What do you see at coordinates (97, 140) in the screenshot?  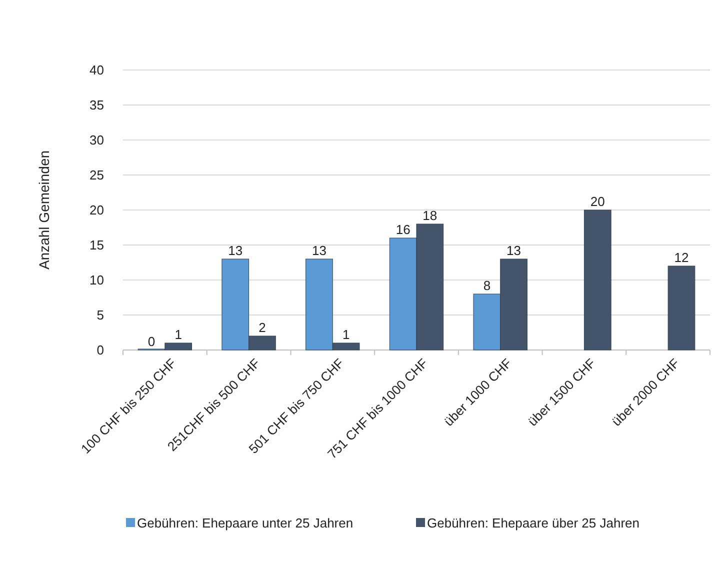 I see `y-tick-label: 30` at bounding box center [97, 140].